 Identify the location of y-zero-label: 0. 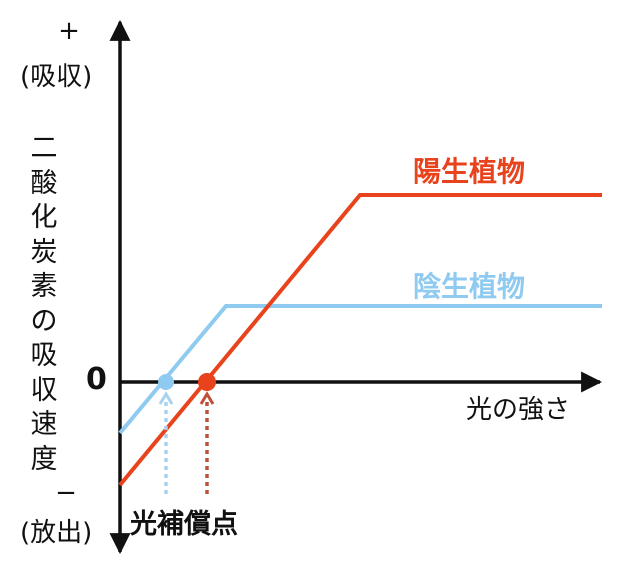
(96, 379).